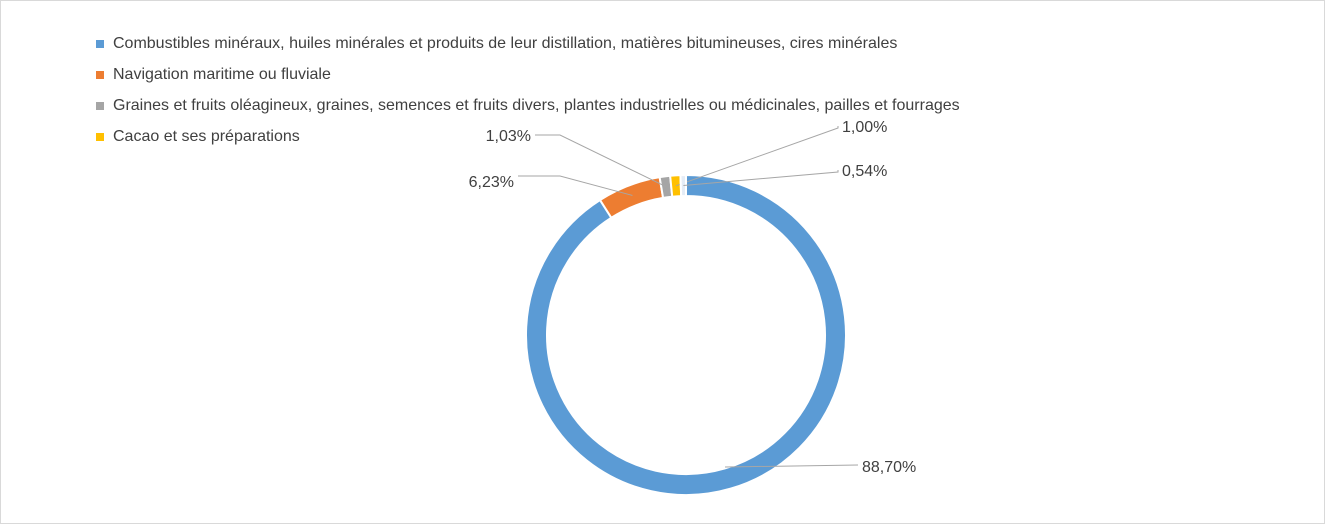 The width and height of the screenshot is (1325, 524). Describe the element at coordinates (889, 467) in the screenshot. I see `data-label: 88,70%` at that location.